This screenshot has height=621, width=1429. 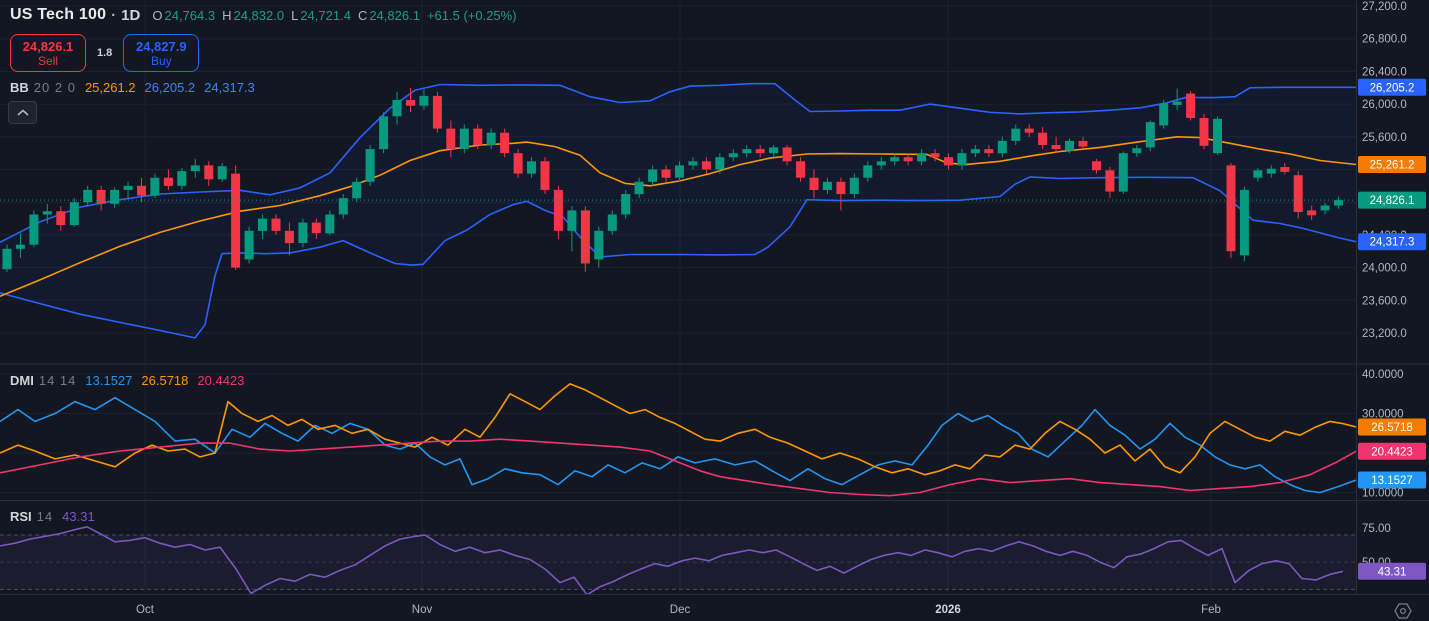 I want to click on time-label: Feb, so click(x=1211, y=610).